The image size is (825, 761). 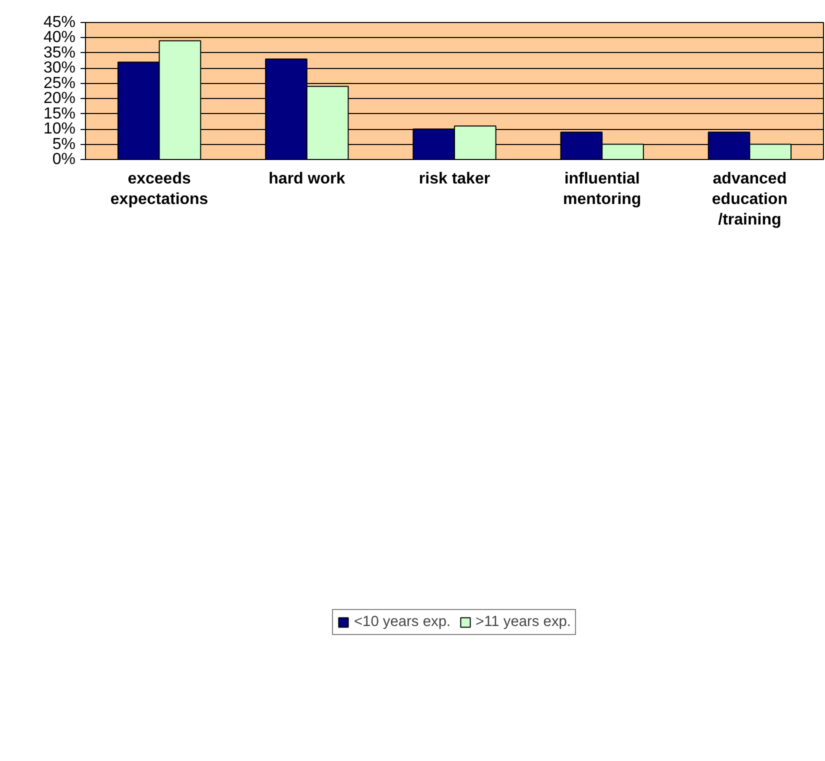 What do you see at coordinates (64, 144) in the screenshot?
I see `y-tick-label: 5%` at bounding box center [64, 144].